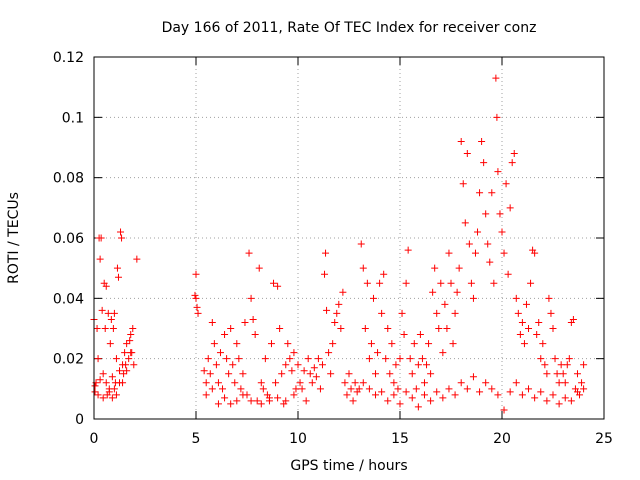 The width and height of the screenshot is (640, 480). What do you see at coordinates (196, 439) in the screenshot?
I see `x-tick-label: 5` at bounding box center [196, 439].